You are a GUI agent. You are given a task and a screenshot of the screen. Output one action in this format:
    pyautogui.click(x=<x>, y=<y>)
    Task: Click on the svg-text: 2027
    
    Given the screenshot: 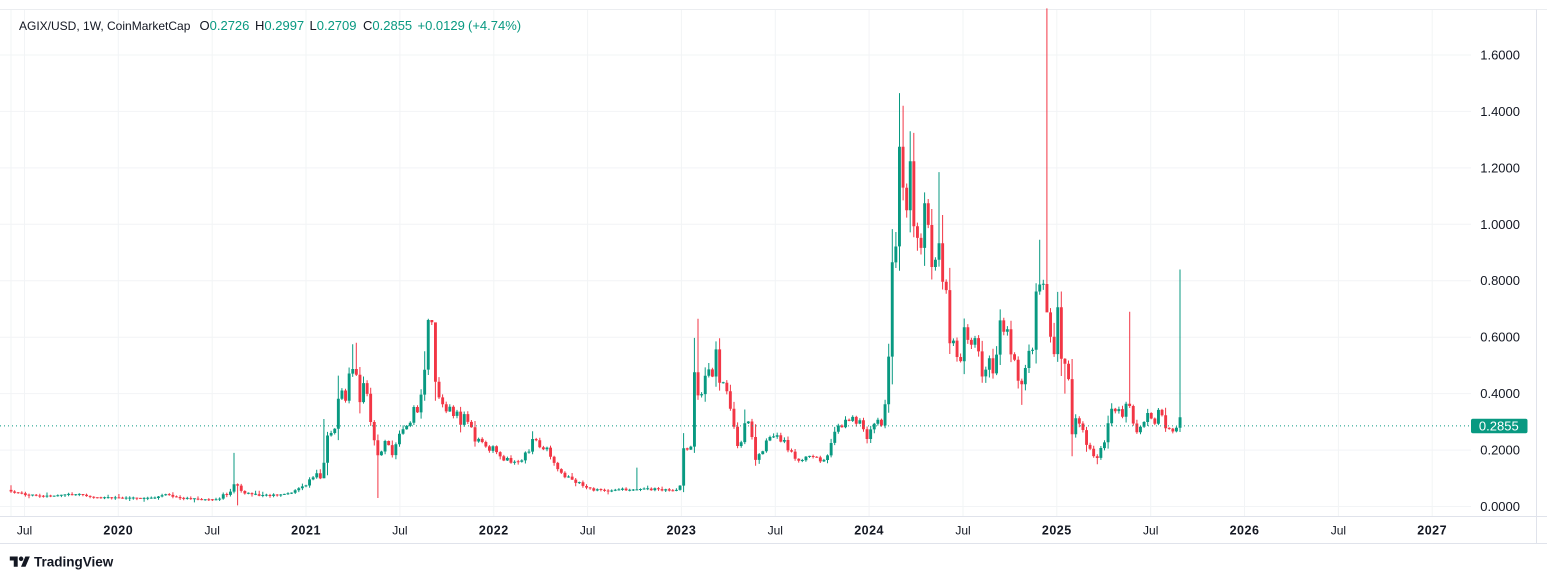 What is the action you would take?
    pyautogui.click(x=1432, y=531)
    